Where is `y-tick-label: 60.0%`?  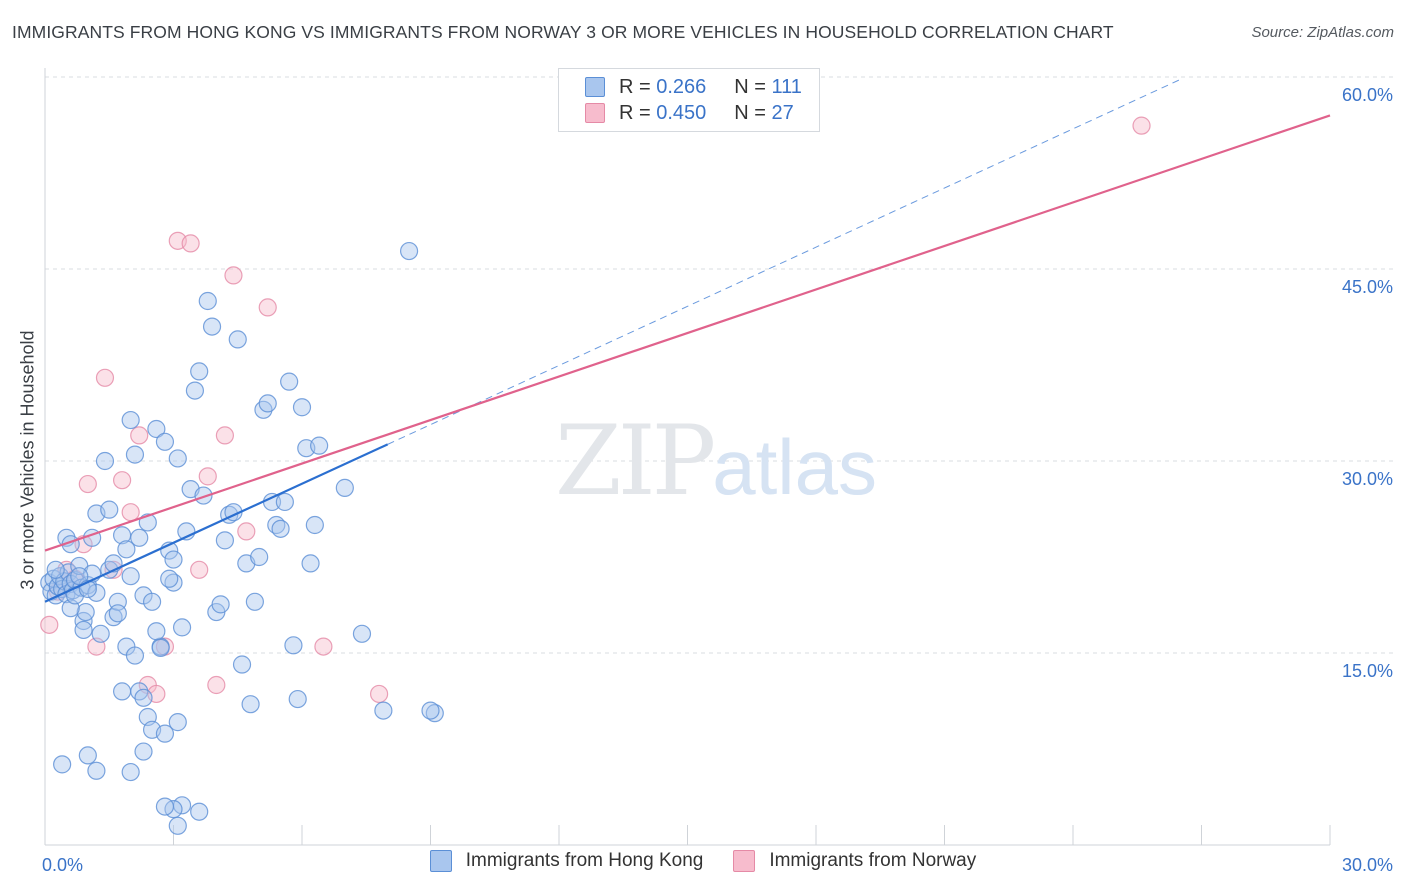 y-tick-label: 60.0% is located at coordinates (1367, 95).